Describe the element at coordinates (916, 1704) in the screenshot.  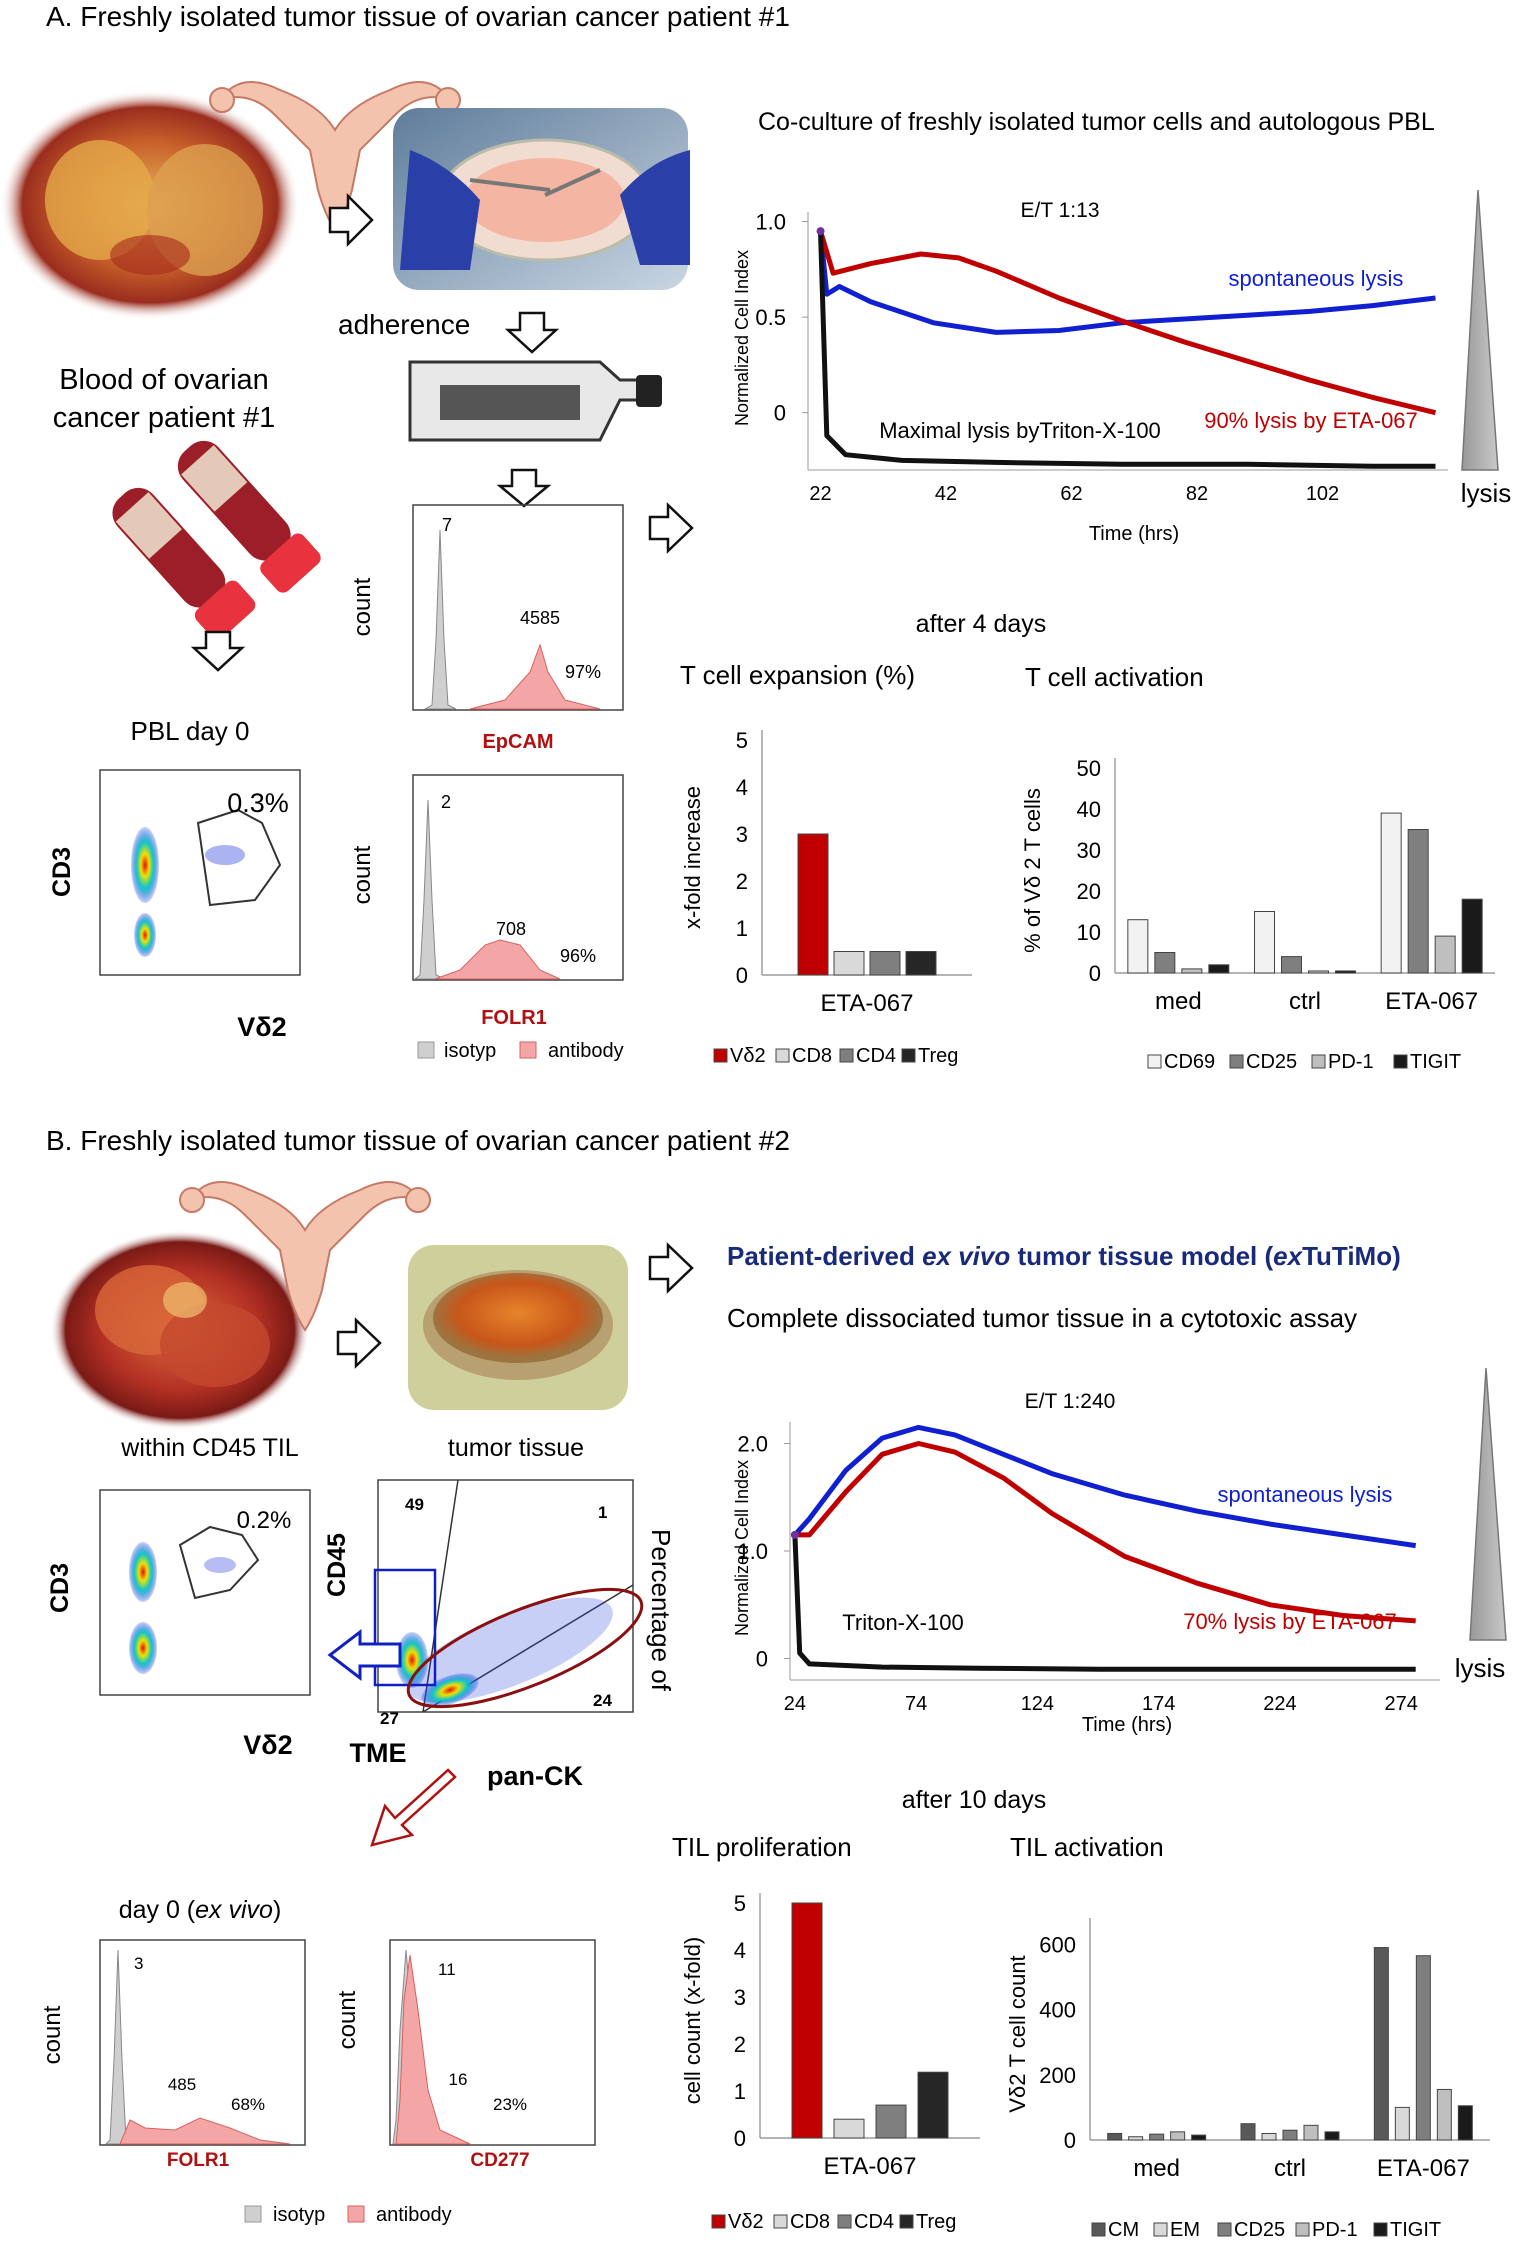
I see `x-tick-label: 74` at that location.